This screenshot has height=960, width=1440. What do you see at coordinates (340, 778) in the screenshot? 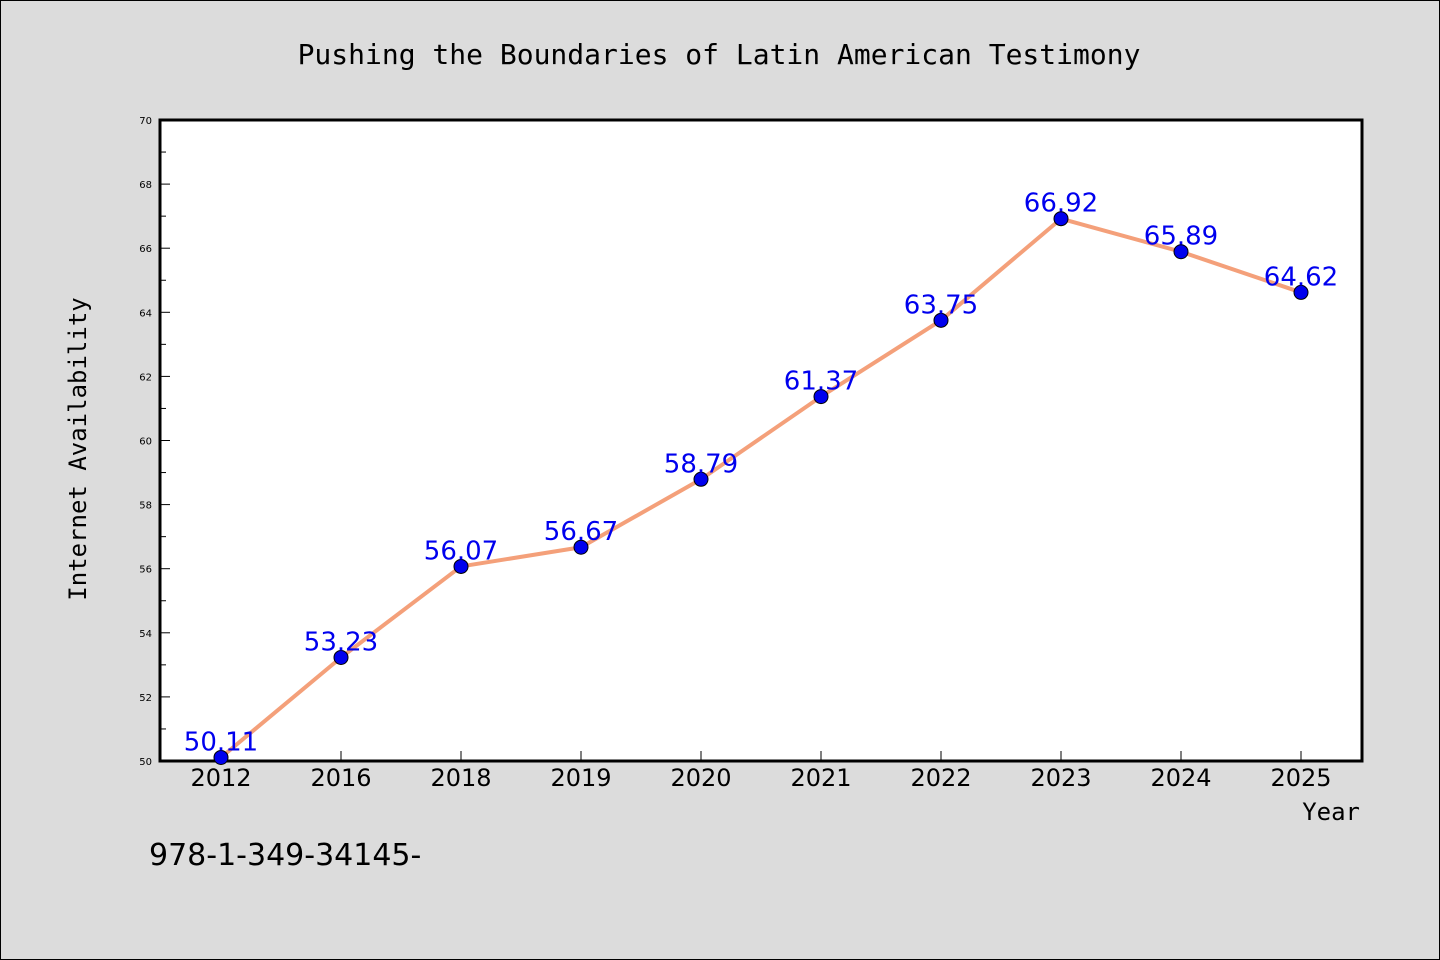
I see `x-tick-label: 2016` at bounding box center [340, 778].